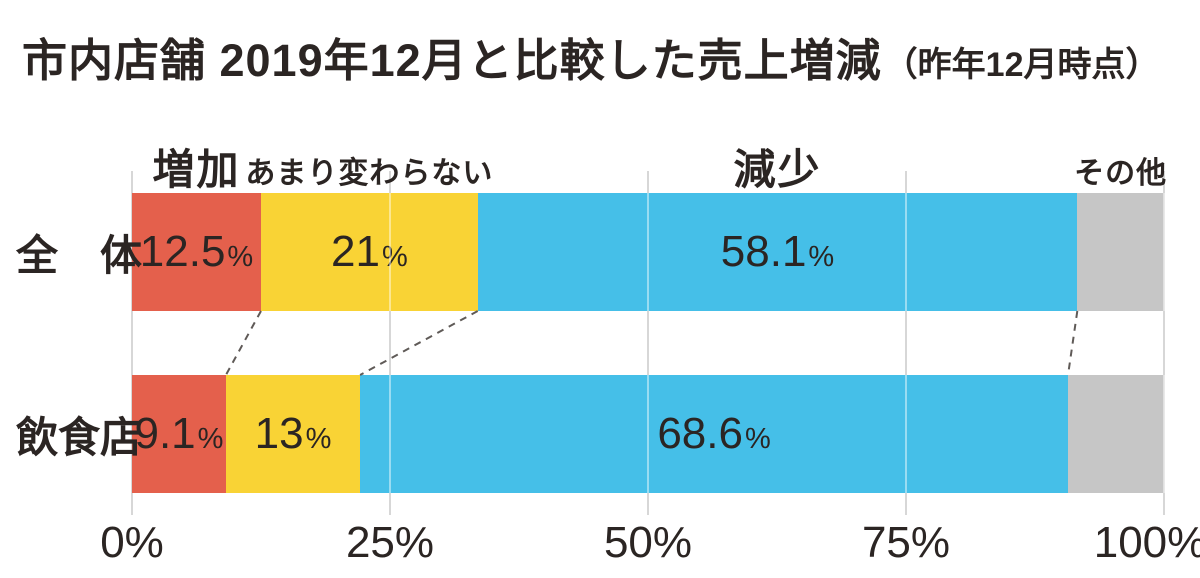  I want to click on bar-value-label: 9.1%, so click(178, 434).